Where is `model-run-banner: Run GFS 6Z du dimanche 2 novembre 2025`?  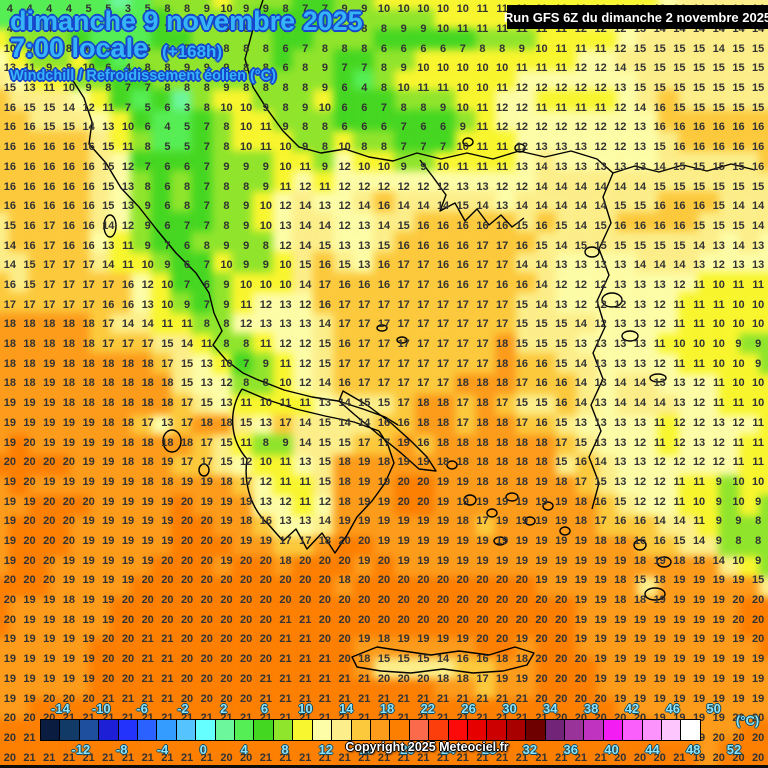
model-run-banner: Run GFS 6Z du dimanche 2 novembre 2025 is located at coordinates (636, 17).